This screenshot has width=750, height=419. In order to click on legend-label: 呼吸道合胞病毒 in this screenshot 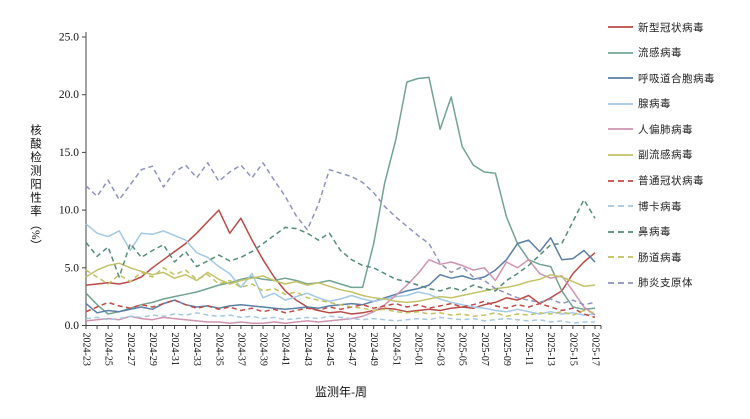, I will do `click(676, 79)`.